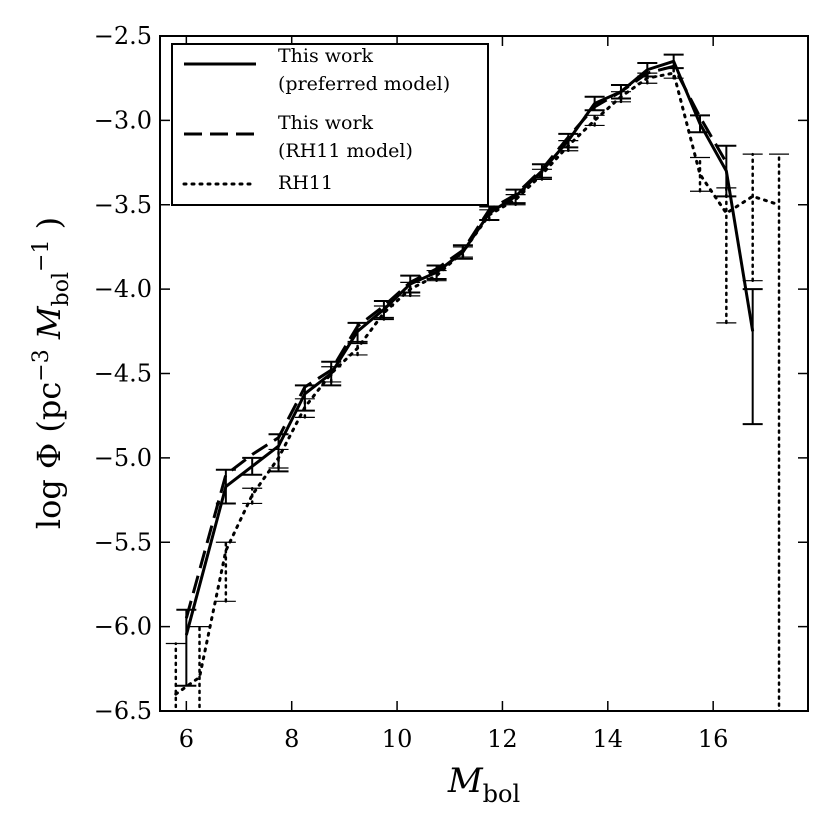 This screenshot has height=829, width=832. Describe the element at coordinates (123, 205) in the screenshot. I see `y-tick-label: −3.5` at that location.